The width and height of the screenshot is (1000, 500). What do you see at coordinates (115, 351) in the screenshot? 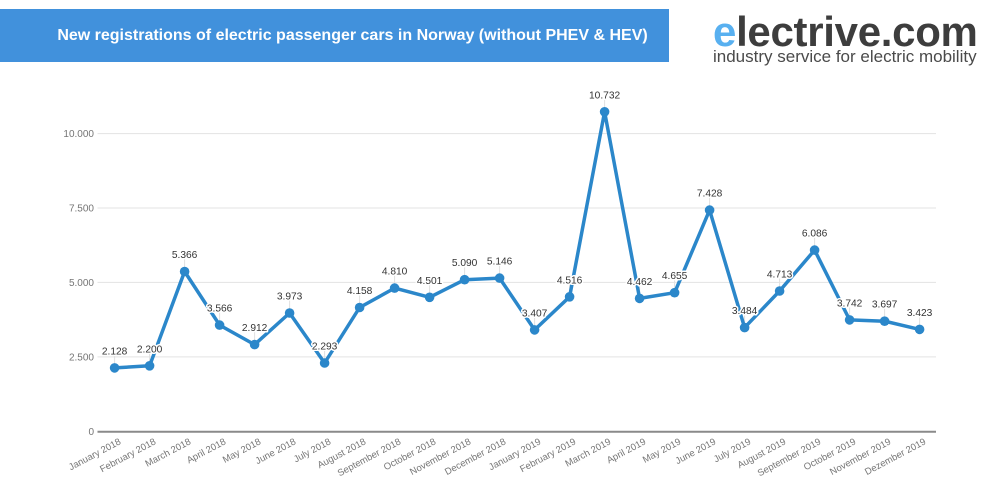
I see `svg-text: 2.128` at bounding box center [115, 351].